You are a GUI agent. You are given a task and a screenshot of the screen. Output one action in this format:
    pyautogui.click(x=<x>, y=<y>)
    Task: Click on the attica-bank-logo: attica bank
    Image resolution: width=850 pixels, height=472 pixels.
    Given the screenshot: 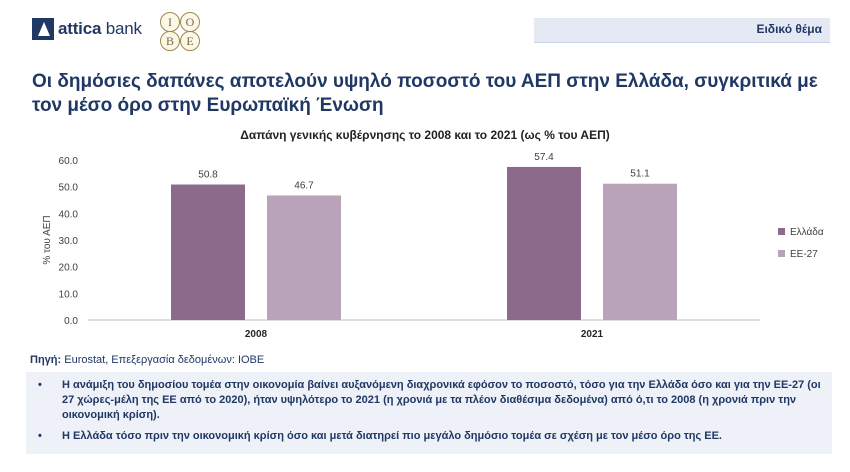 What is the action you would take?
    pyautogui.click(x=87, y=29)
    